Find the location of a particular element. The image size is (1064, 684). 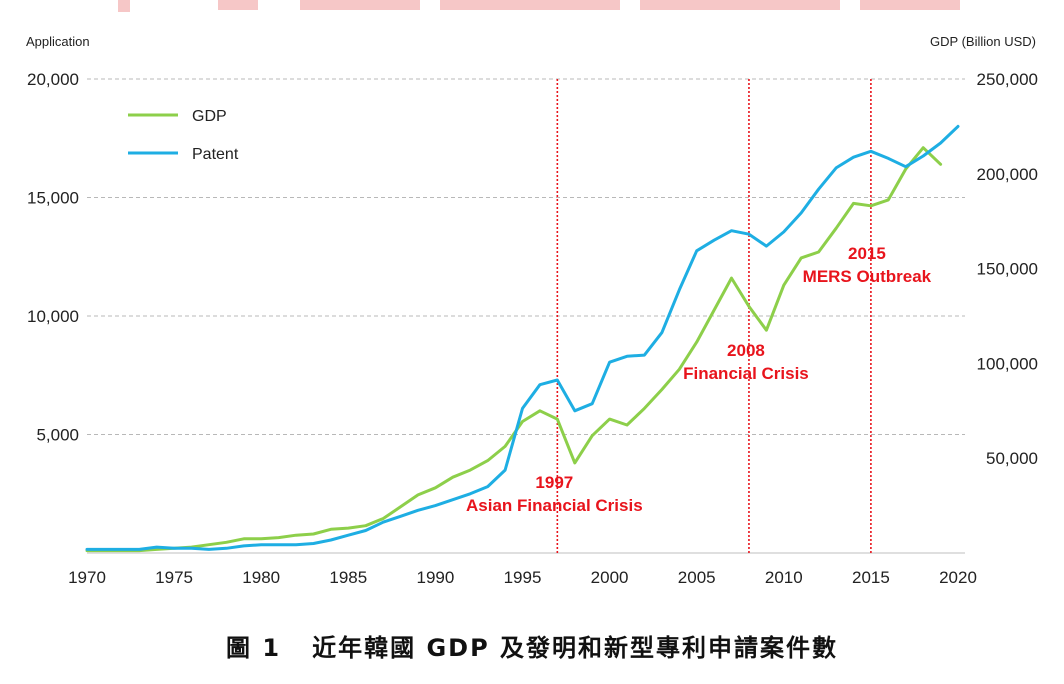

right-tick-label: 100,000 is located at coordinates (1007, 363).